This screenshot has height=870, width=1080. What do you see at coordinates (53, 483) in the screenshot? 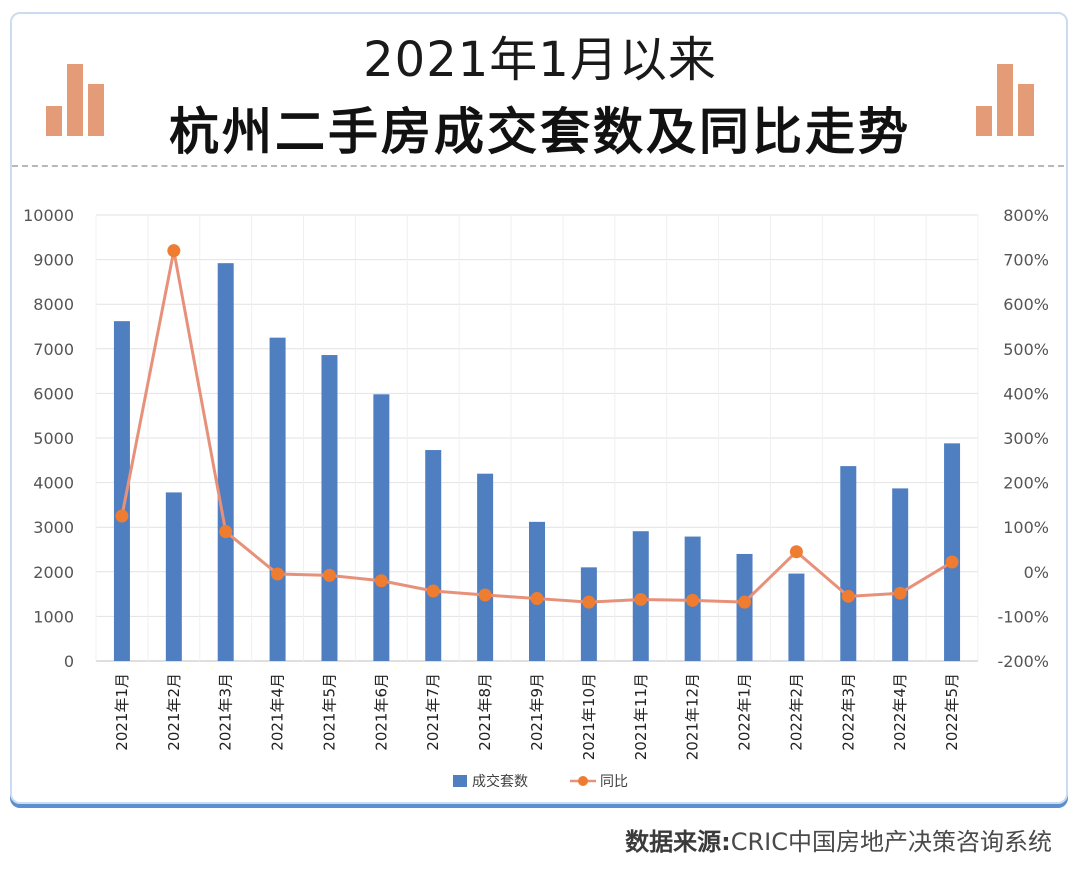
I see `left-tick-label: 4000` at bounding box center [53, 483].